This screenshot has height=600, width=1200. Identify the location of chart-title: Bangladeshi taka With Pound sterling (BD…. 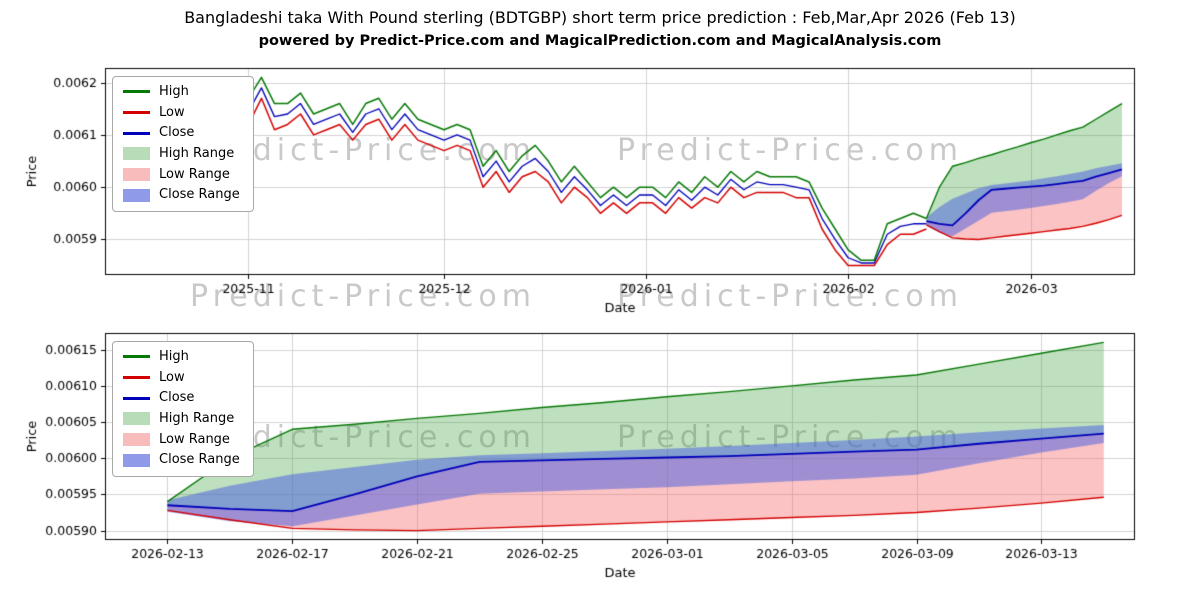
(600, 17).